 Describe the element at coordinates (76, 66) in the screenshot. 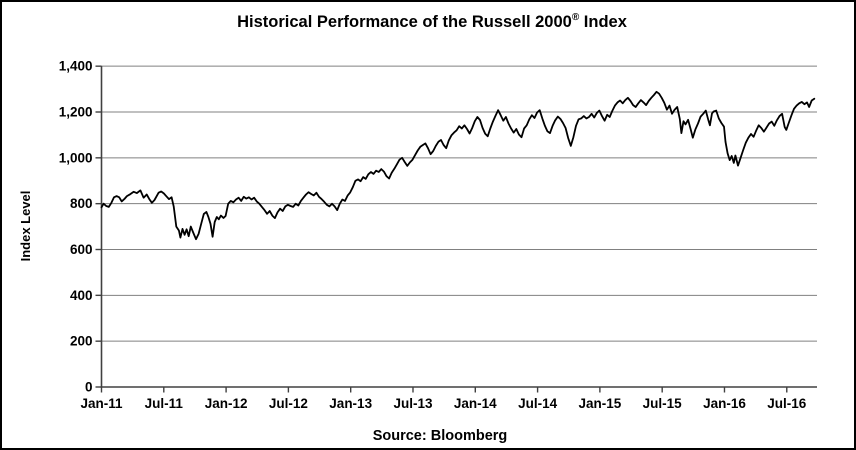

I see `y-tick-label-1400: 1,400` at that location.